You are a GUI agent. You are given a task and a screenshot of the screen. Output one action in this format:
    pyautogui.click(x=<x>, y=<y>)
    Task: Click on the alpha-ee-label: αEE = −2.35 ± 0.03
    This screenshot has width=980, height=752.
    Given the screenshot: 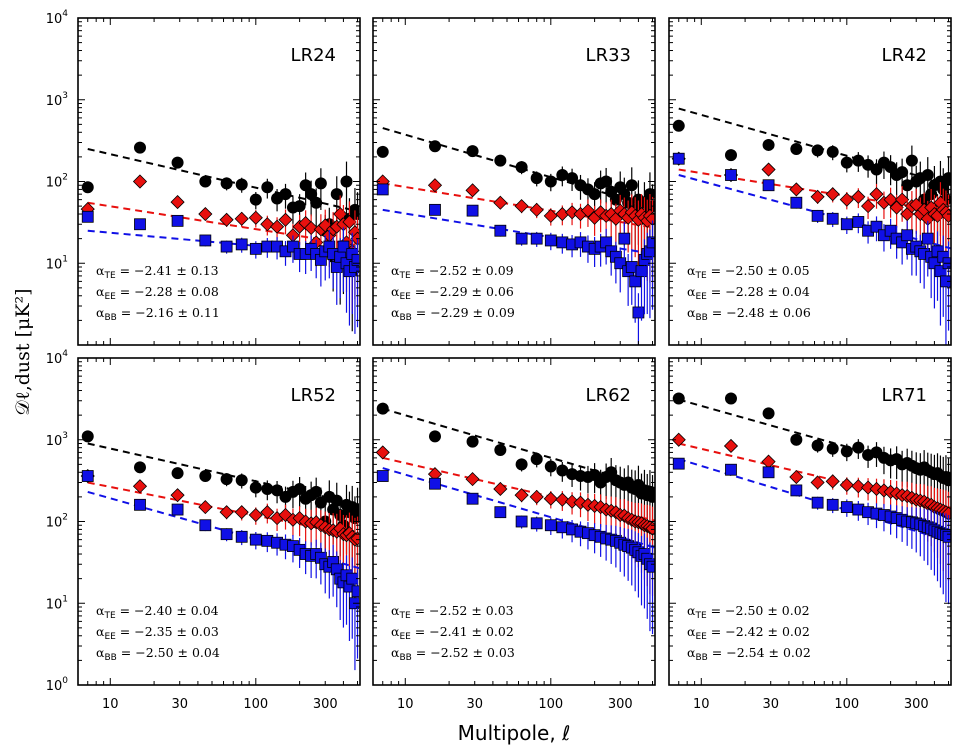 What is the action you would take?
    pyautogui.click(x=157, y=633)
    